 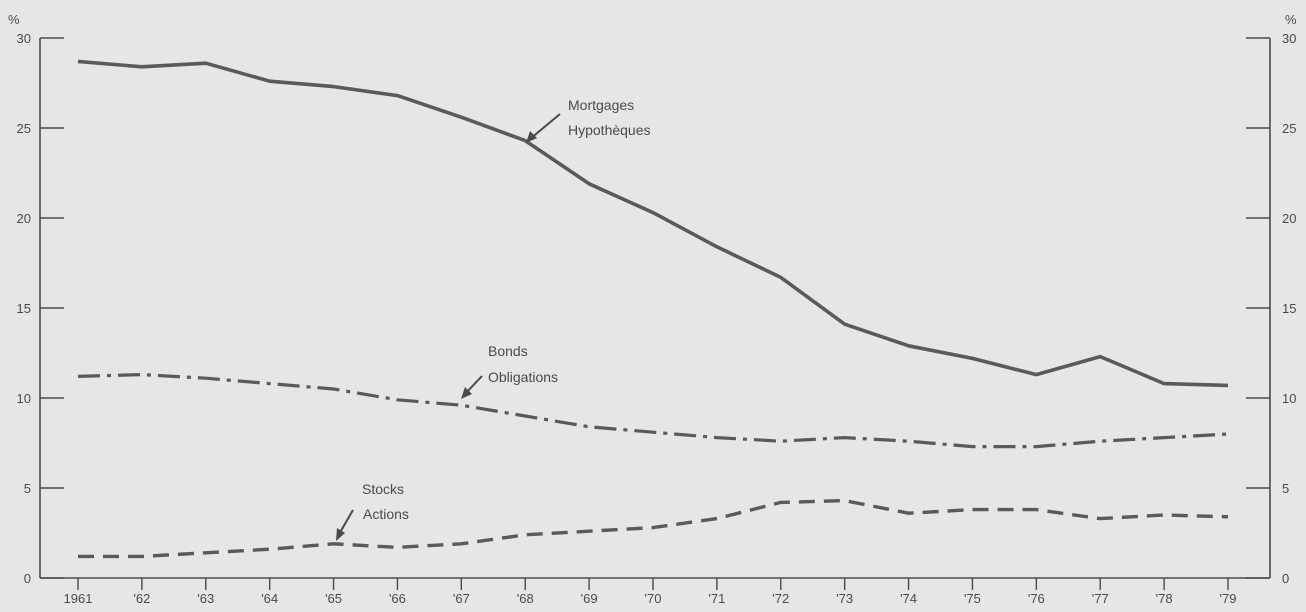 What do you see at coordinates (1285, 488) in the screenshot?
I see `y-tick-label-right: 5` at bounding box center [1285, 488].